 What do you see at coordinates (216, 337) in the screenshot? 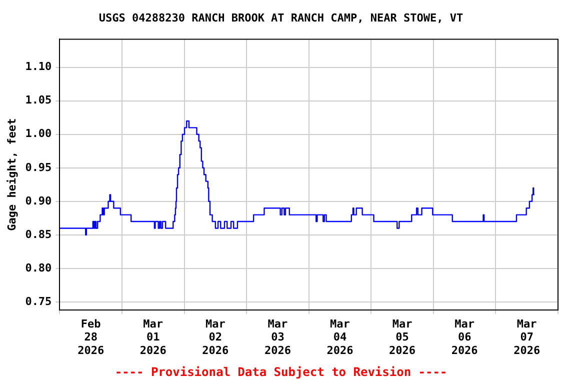
I see `x-tick-label: Mar 02 2026` at bounding box center [216, 337].